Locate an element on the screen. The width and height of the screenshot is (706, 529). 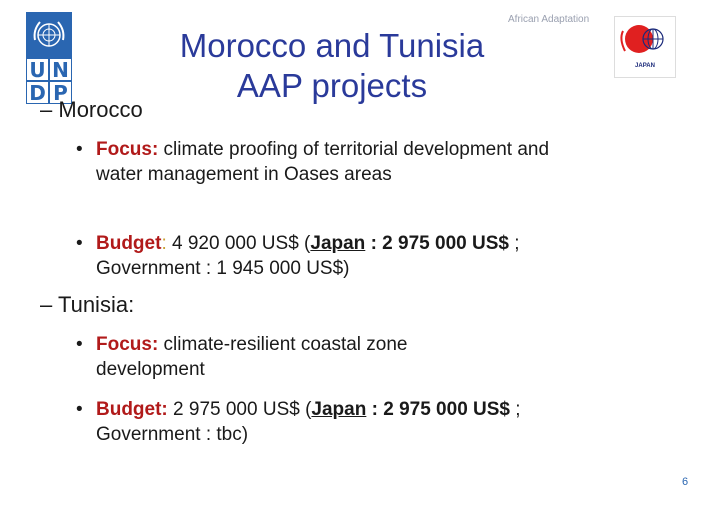
japan-logo: JAPAN is located at coordinates (645, 47).